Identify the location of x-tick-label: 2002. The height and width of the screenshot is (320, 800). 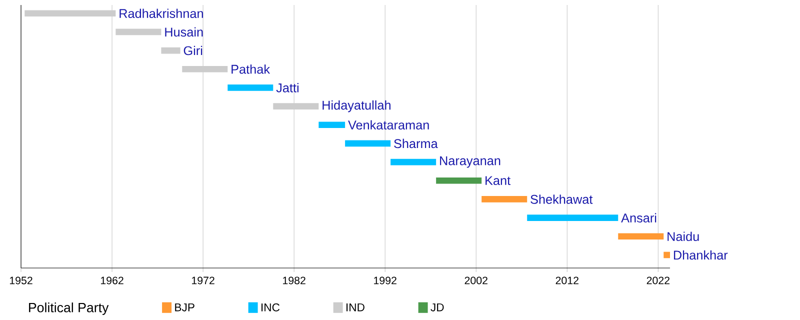
(476, 280).